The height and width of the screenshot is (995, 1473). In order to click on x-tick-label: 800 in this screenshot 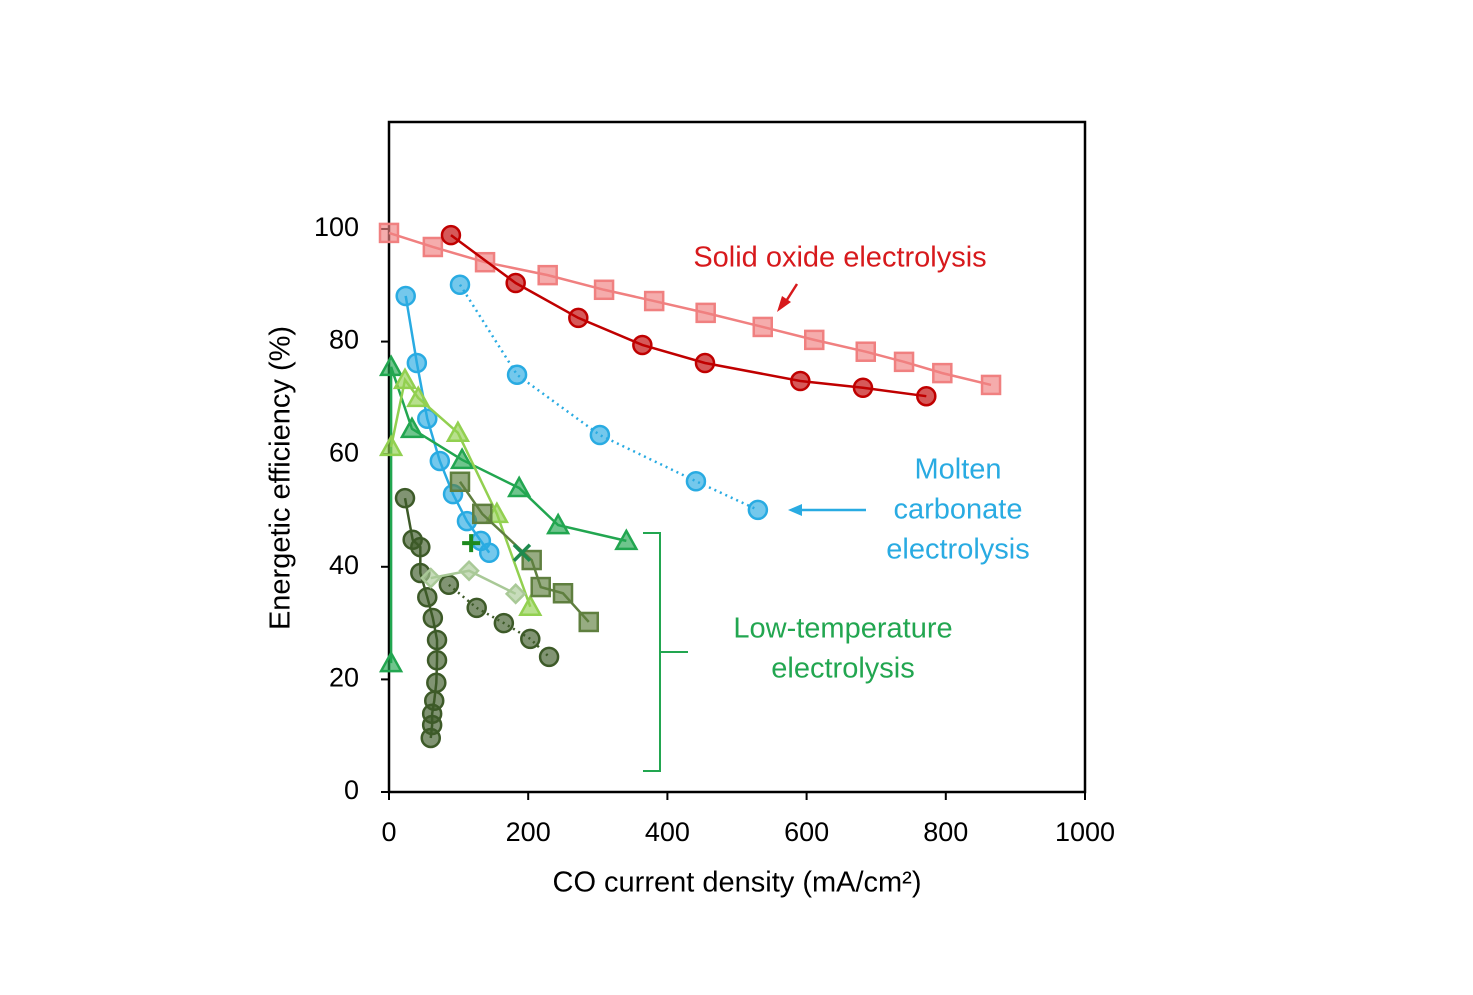, I will do `click(945, 832)`.